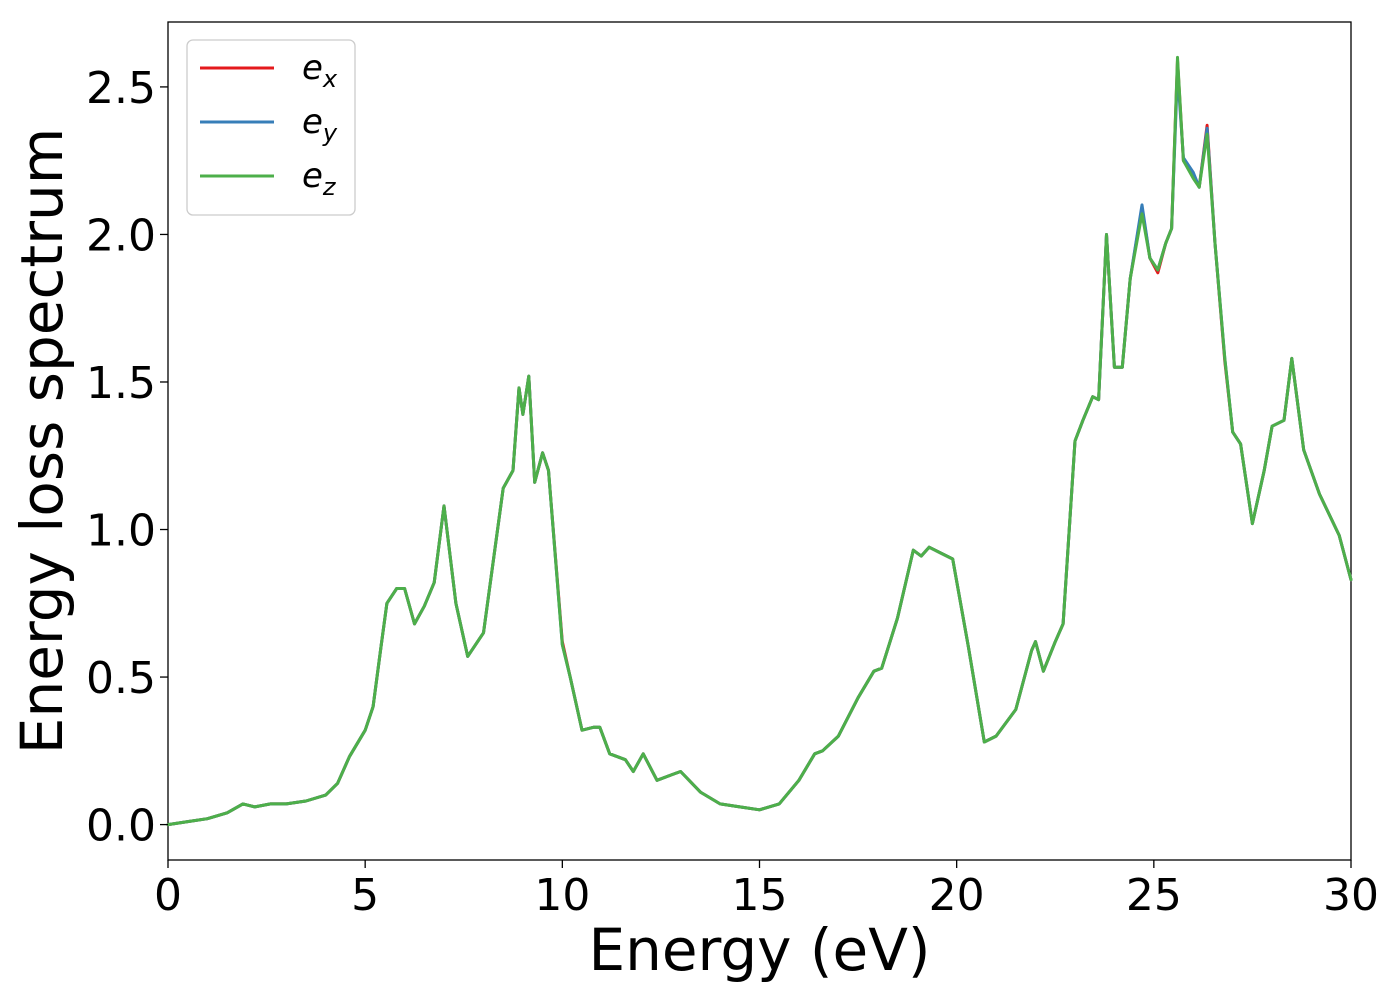 This screenshot has width=1400, height=1000. What do you see at coordinates (127, 457) in the screenshot?
I see `y-axis: 0.0 0.5 1.0 1.5 2.0 2.5` at bounding box center [127, 457].